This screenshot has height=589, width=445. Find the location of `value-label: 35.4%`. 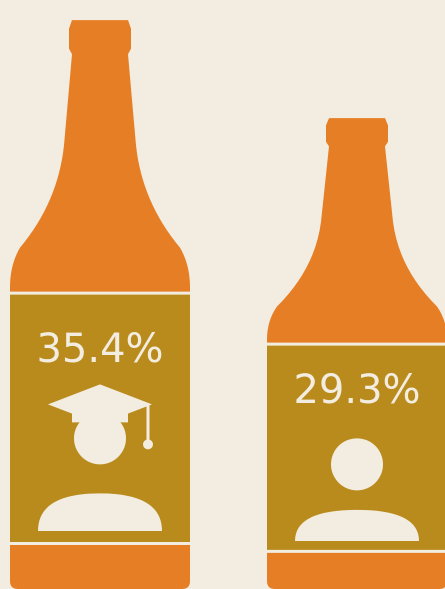

value-label: 35.4% is located at coordinates (99, 349).